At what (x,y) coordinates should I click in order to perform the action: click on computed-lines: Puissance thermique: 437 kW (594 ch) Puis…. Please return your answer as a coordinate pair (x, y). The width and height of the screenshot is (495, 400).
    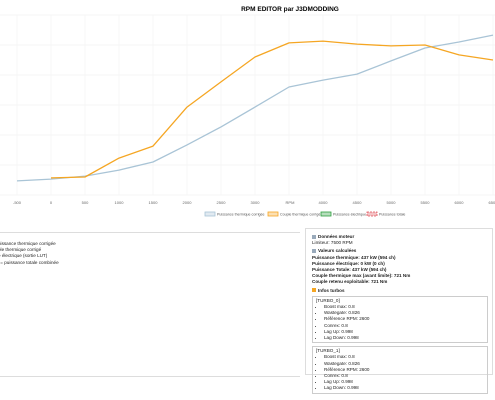
    Looking at the image, I should click on (402, 270).